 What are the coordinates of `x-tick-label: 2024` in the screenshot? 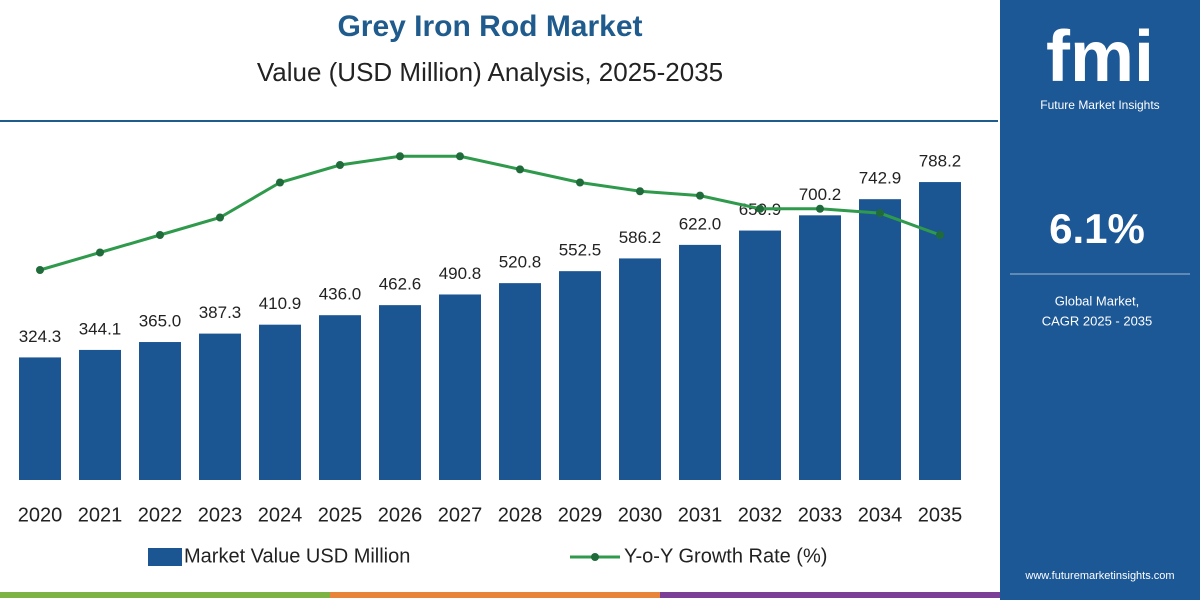 It's located at (280, 515).